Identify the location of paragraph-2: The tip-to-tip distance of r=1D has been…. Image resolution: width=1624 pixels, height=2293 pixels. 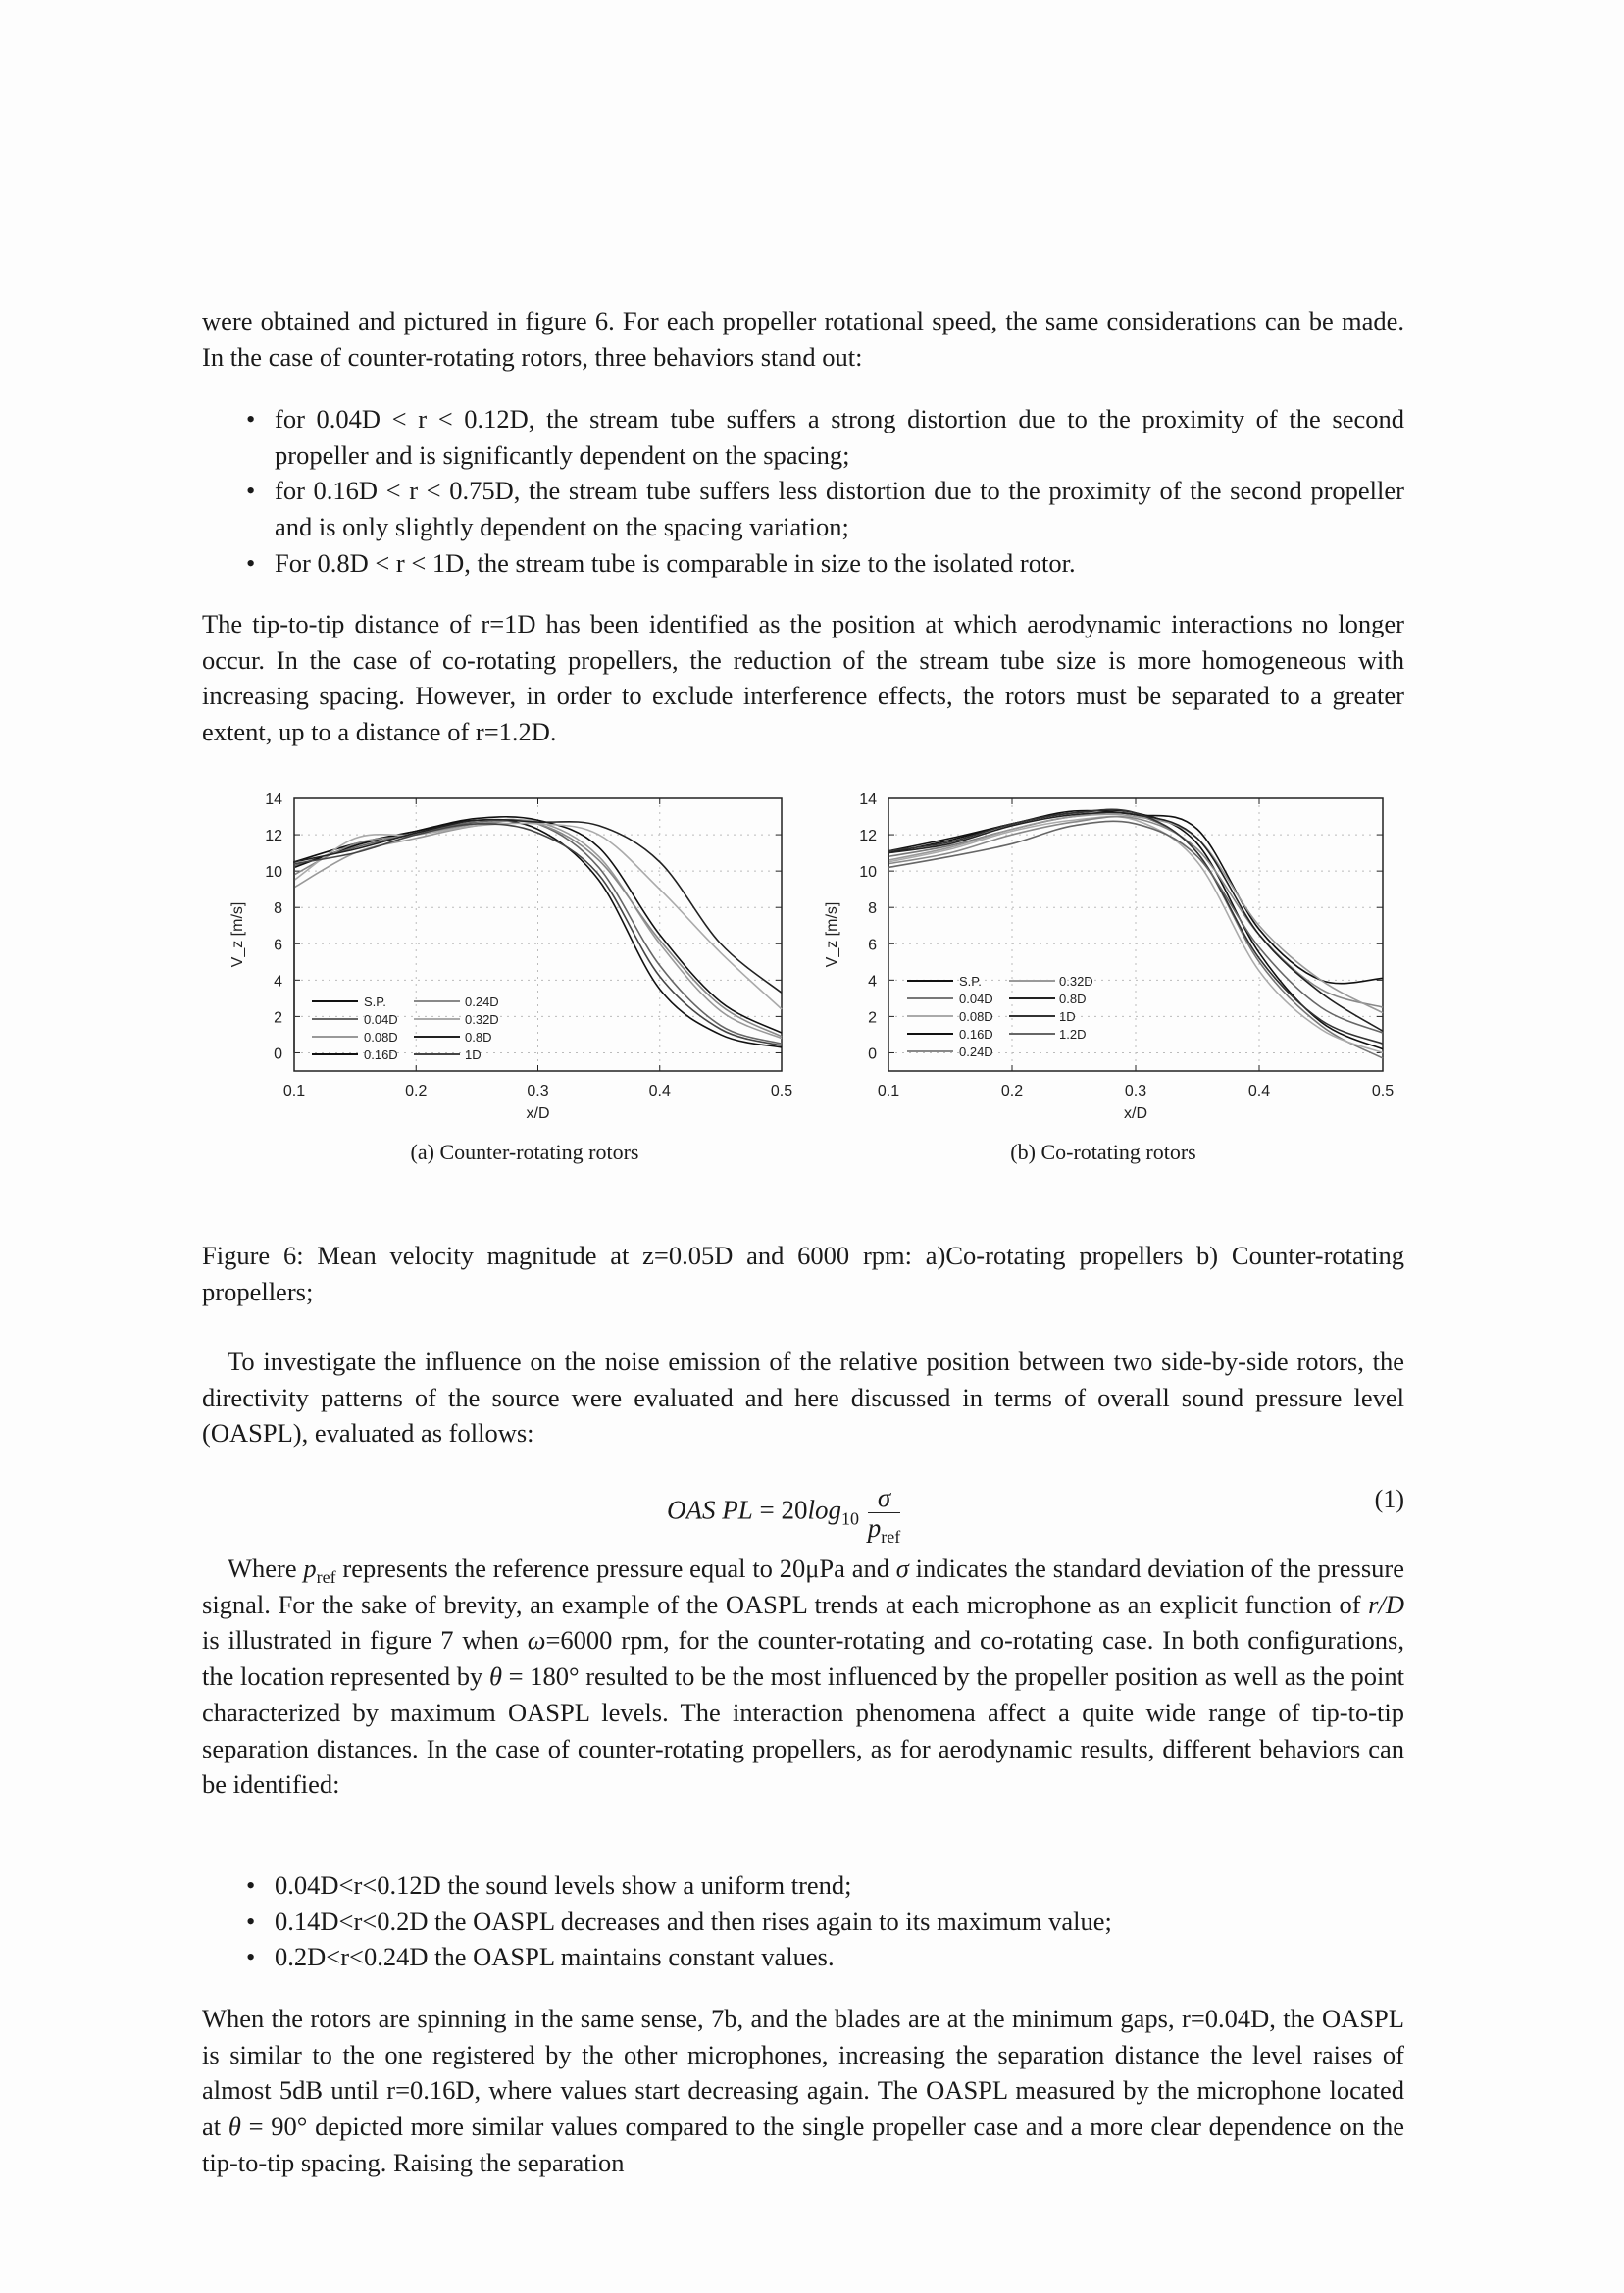
(803, 678).